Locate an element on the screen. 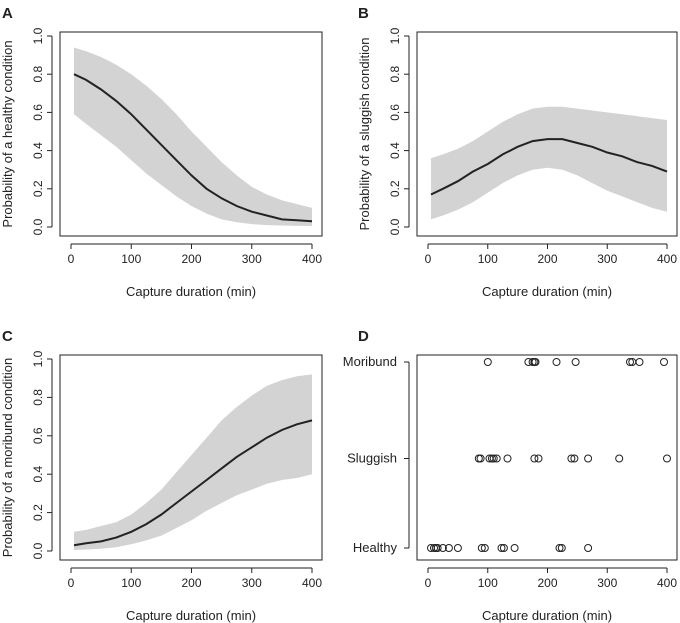  panel-label: A is located at coordinates (7, 13).